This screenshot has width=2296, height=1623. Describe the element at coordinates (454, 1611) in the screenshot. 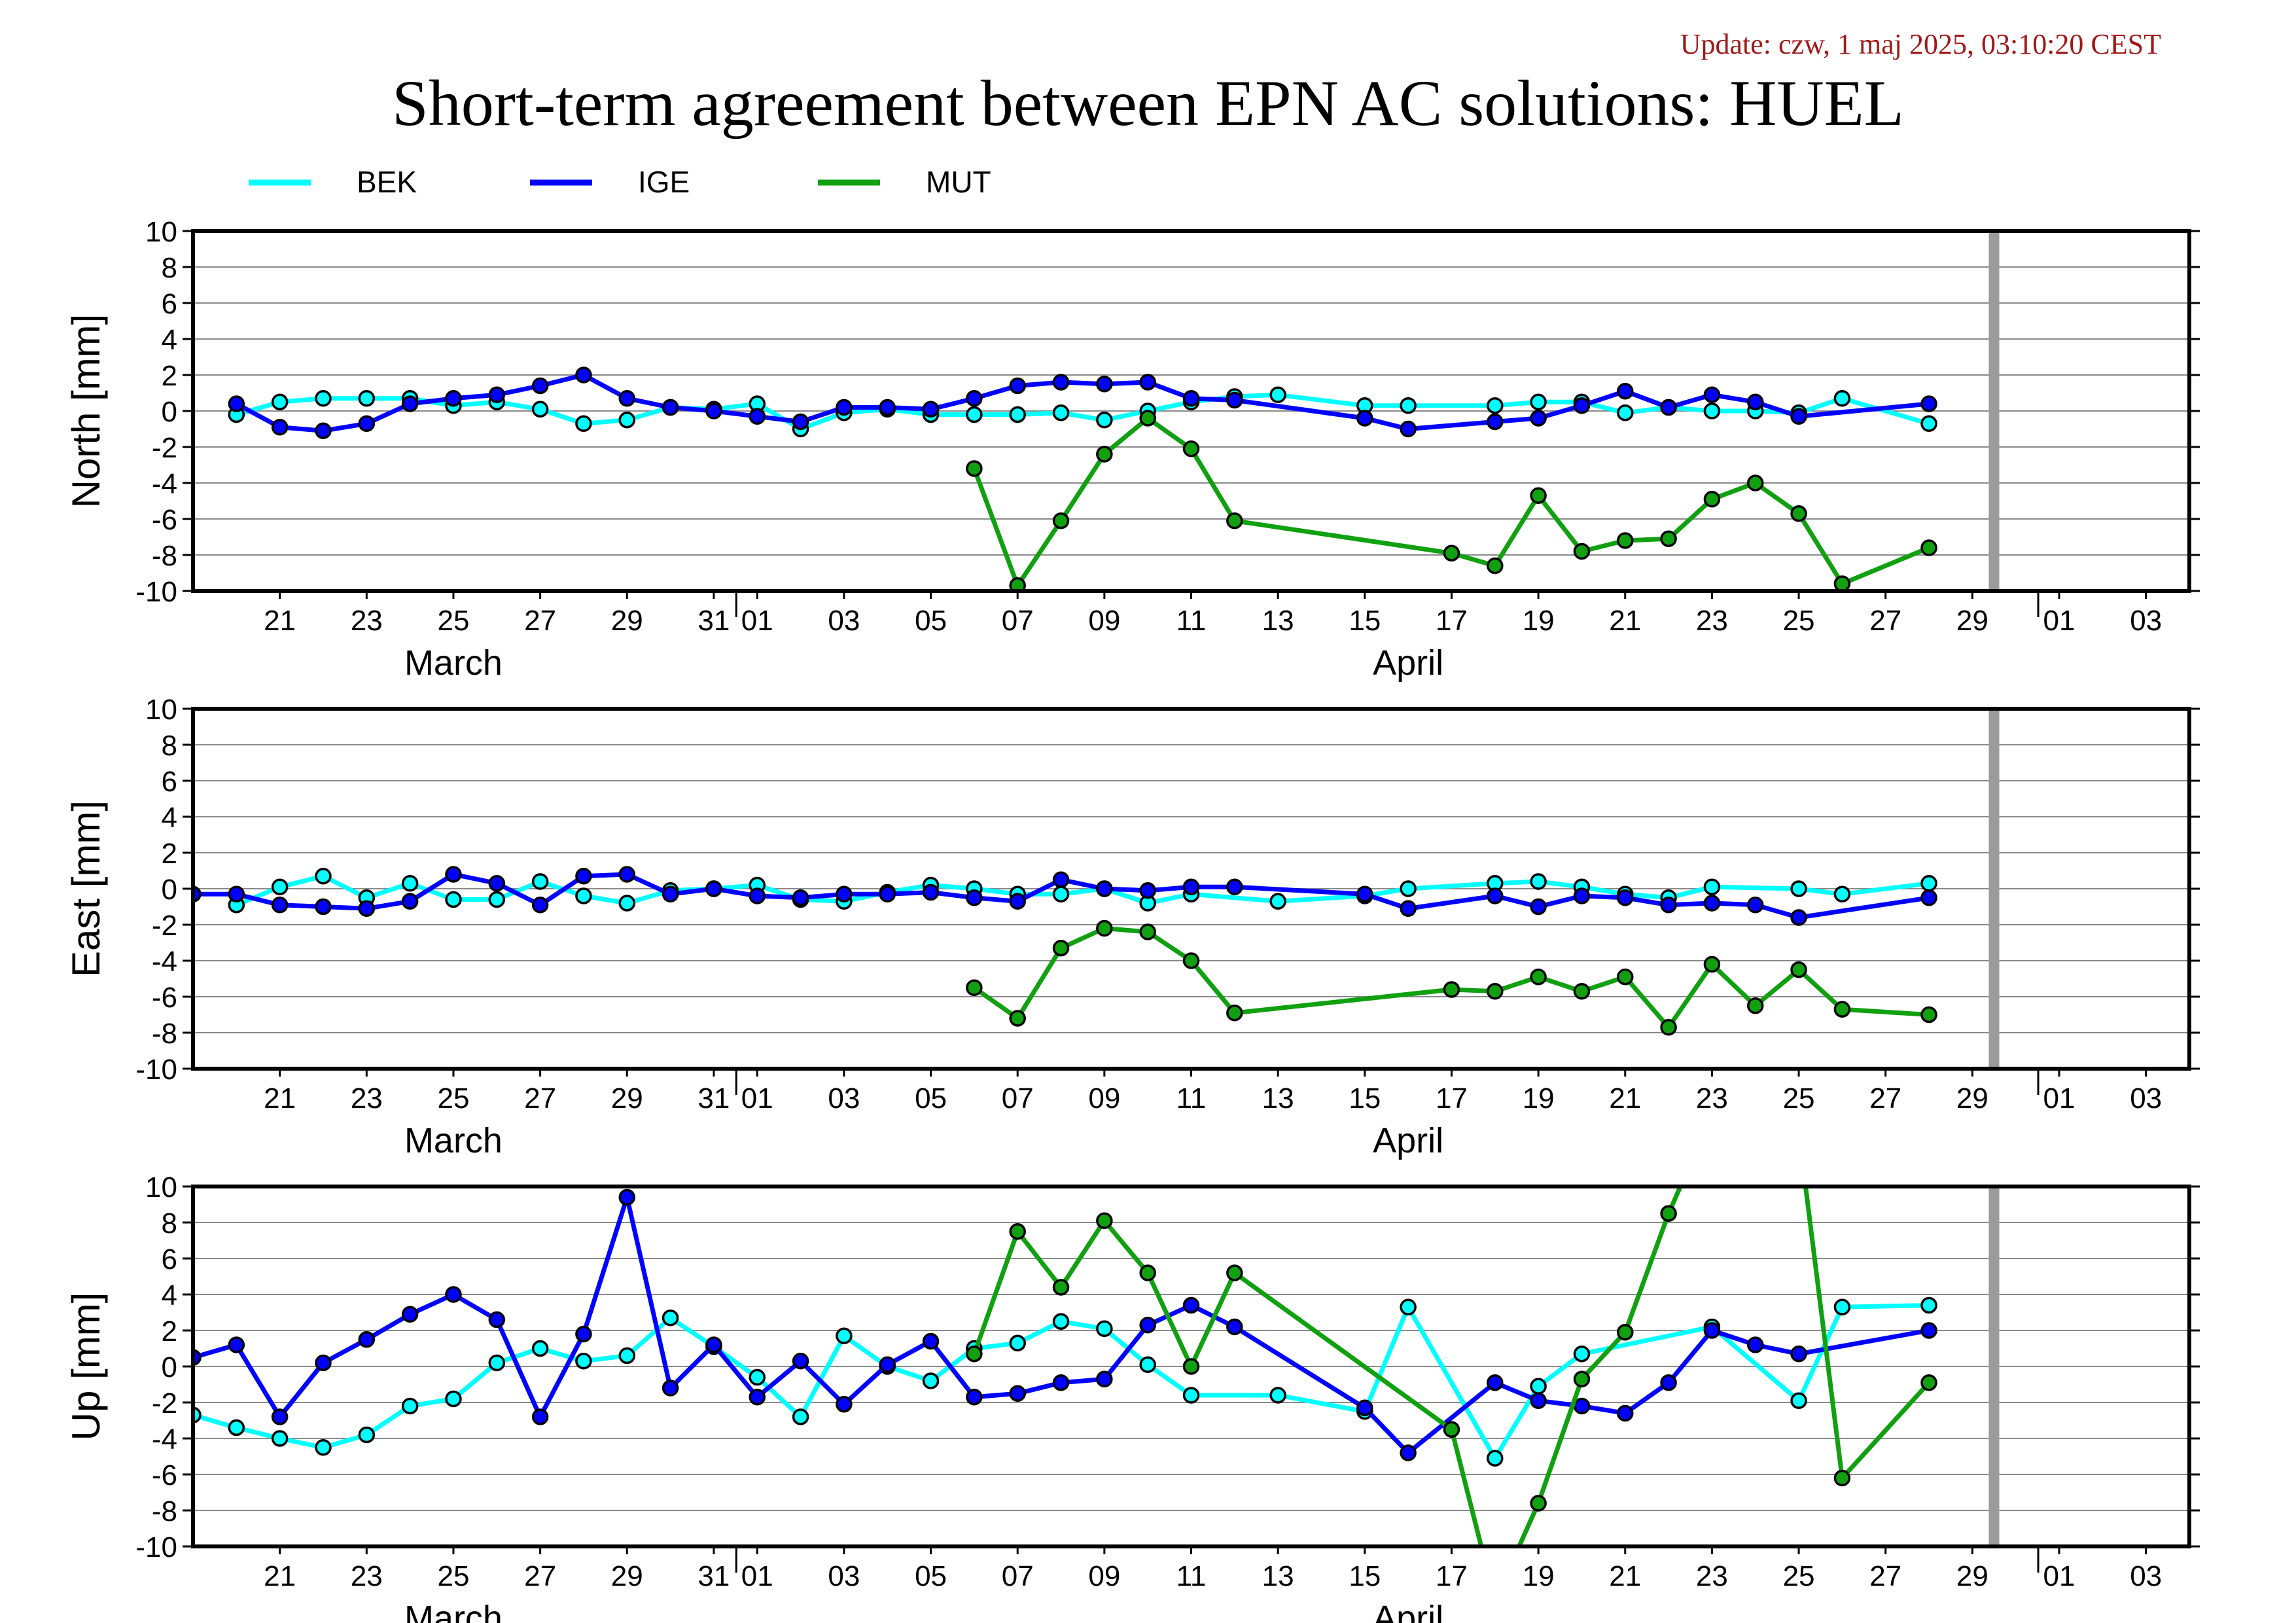

I see `month-label: March` at that location.